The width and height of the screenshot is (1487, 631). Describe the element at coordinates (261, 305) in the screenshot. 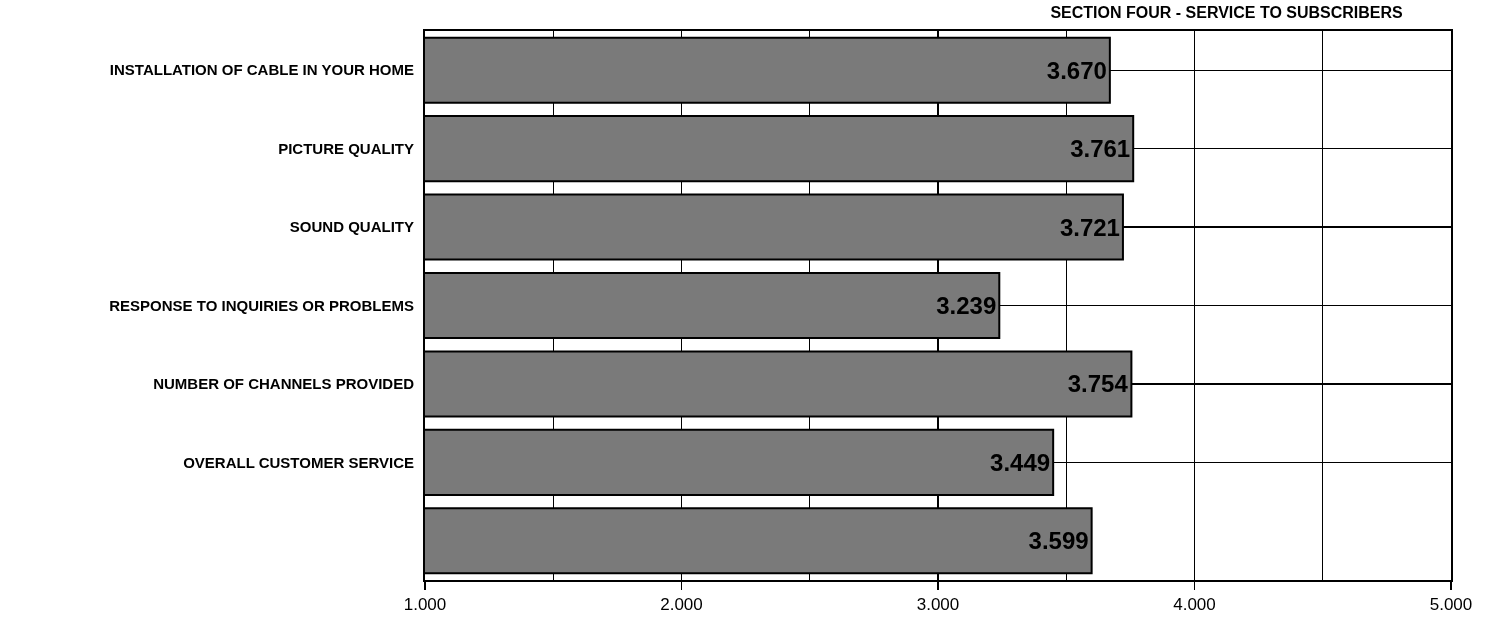

I see `y-tick-label: RESPONSE TO INQUIRIES OR PROBLEMS` at that location.